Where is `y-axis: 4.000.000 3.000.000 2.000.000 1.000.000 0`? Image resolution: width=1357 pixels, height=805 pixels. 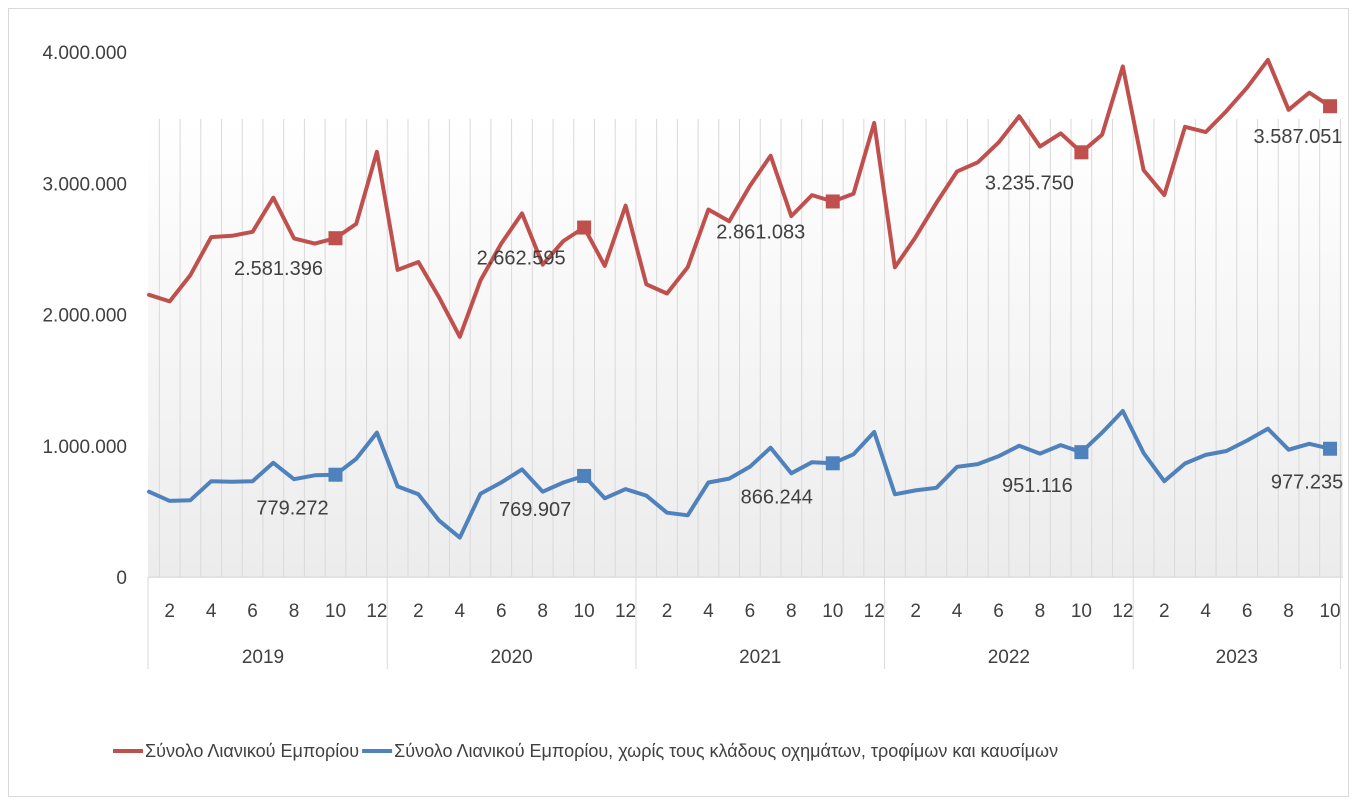 y-axis: 4.000.000 3.000.000 2.000.000 1.000.000 0 is located at coordinates (84, 316).